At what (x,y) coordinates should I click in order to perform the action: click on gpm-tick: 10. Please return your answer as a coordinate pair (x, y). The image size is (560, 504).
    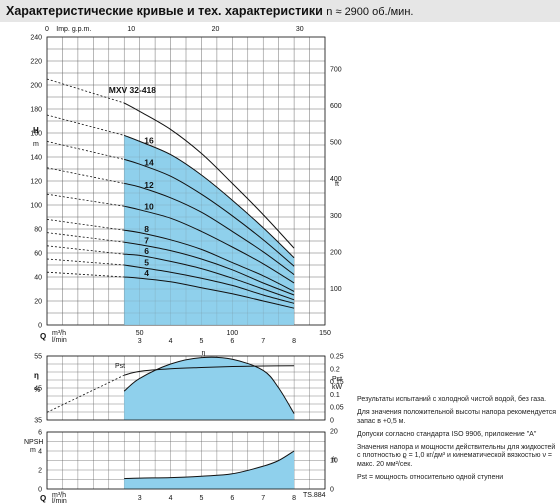
    Looking at the image, I should click on (131, 29).